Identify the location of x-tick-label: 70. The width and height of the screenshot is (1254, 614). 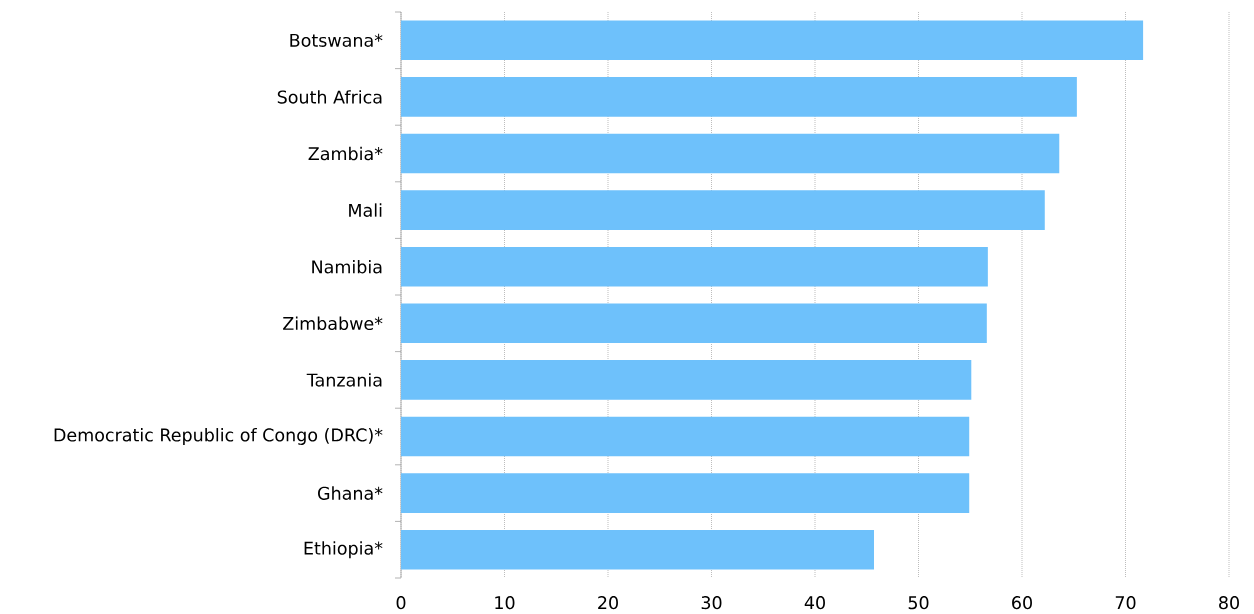
(1125, 603).